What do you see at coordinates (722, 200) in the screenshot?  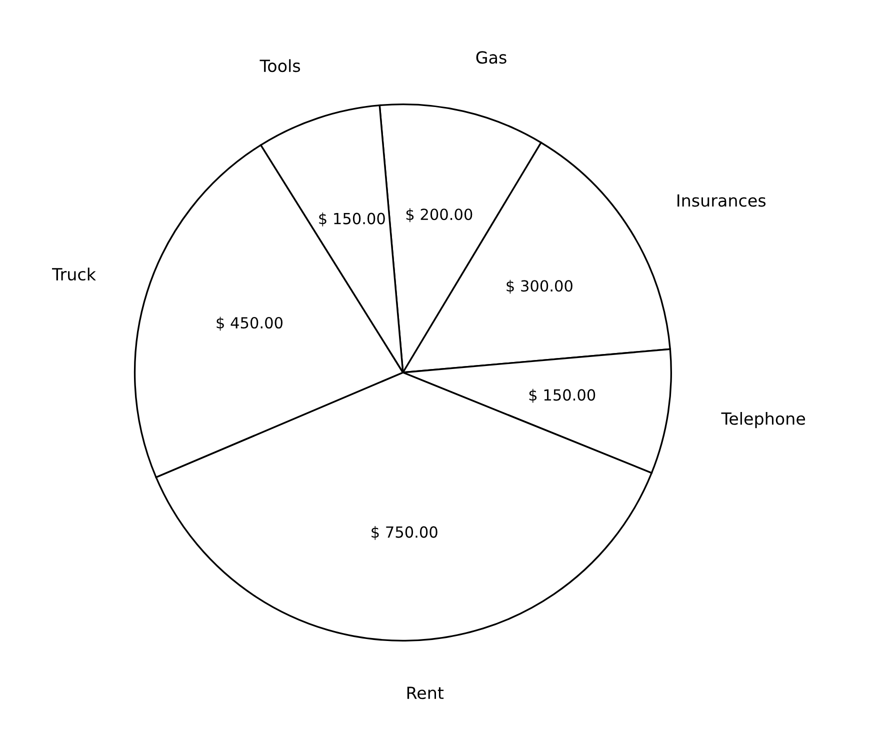 I see `slice-label: Insurances` at bounding box center [722, 200].